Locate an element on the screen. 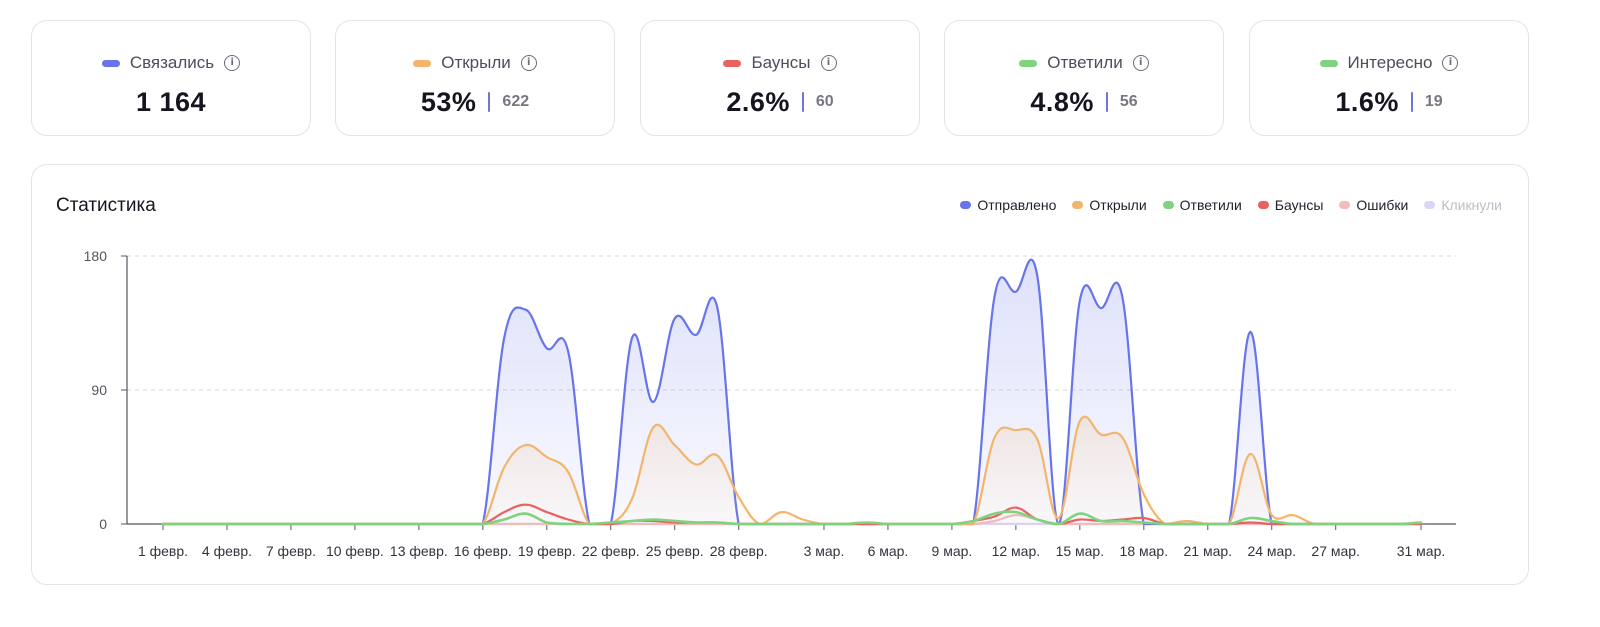  legend-item-sent: Отправлено is located at coordinates (1008, 205).